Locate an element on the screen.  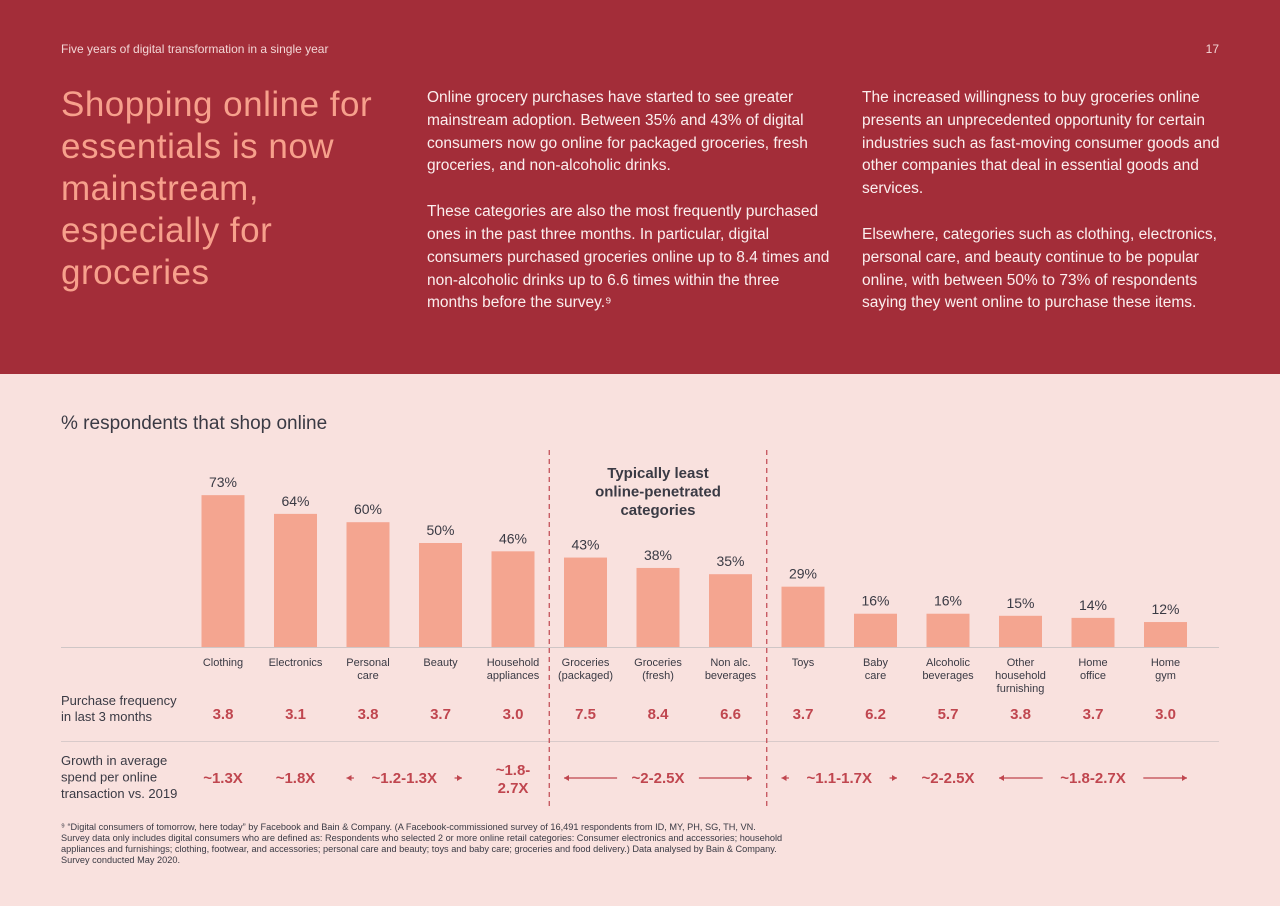
category-label: Baby is located at coordinates (876, 663).